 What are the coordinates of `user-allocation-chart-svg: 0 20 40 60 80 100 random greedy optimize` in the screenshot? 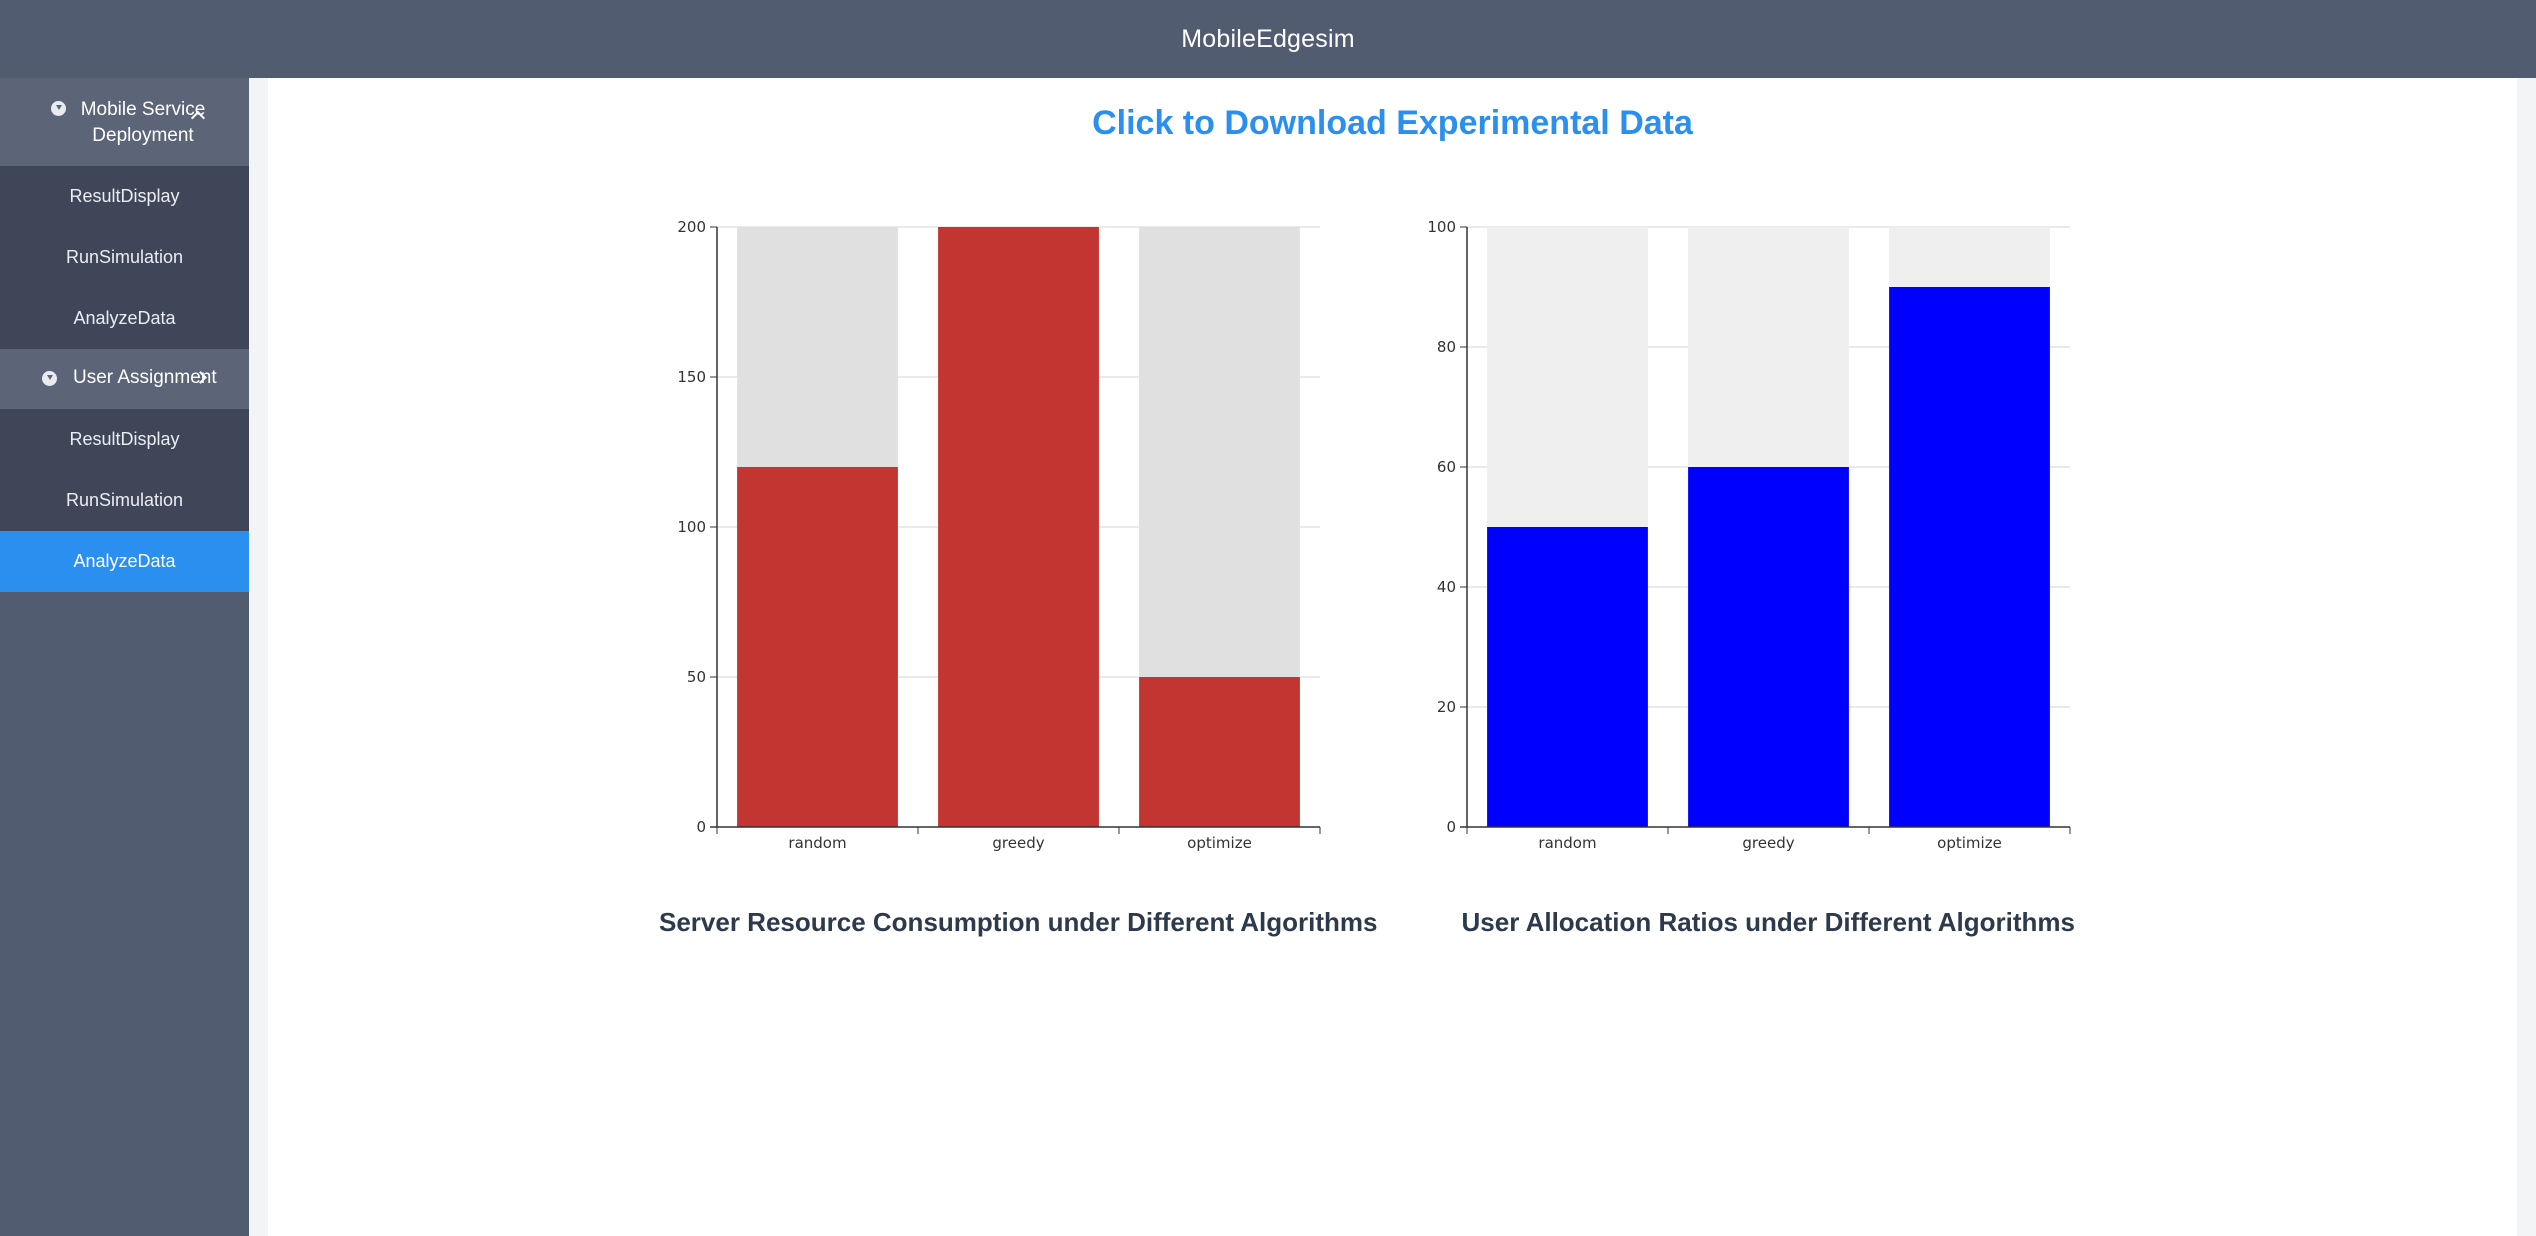 It's located at (1749, 535).